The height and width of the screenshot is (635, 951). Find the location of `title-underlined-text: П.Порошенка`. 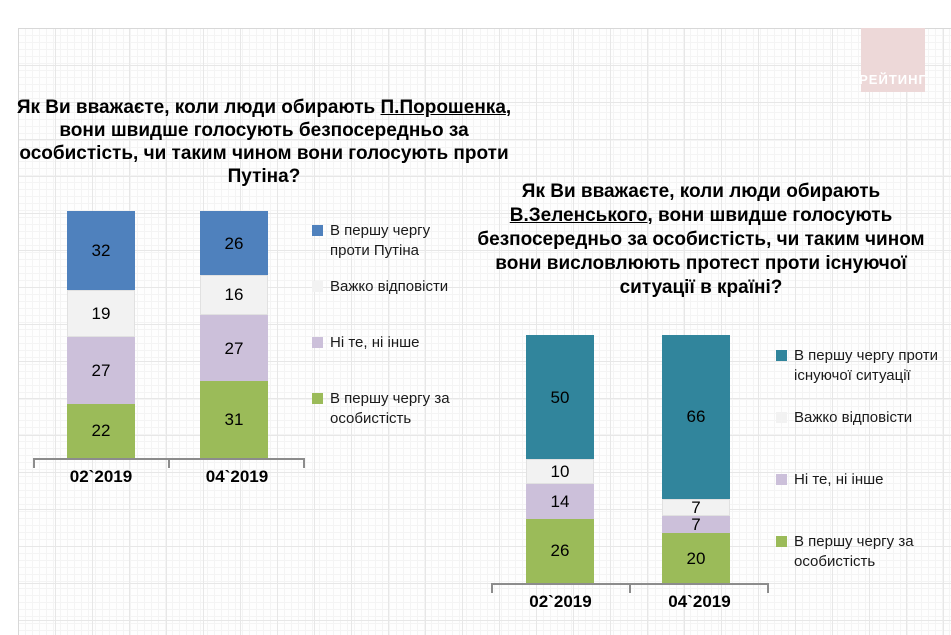

title-underlined-text: П.Порошенка is located at coordinates (443, 107).